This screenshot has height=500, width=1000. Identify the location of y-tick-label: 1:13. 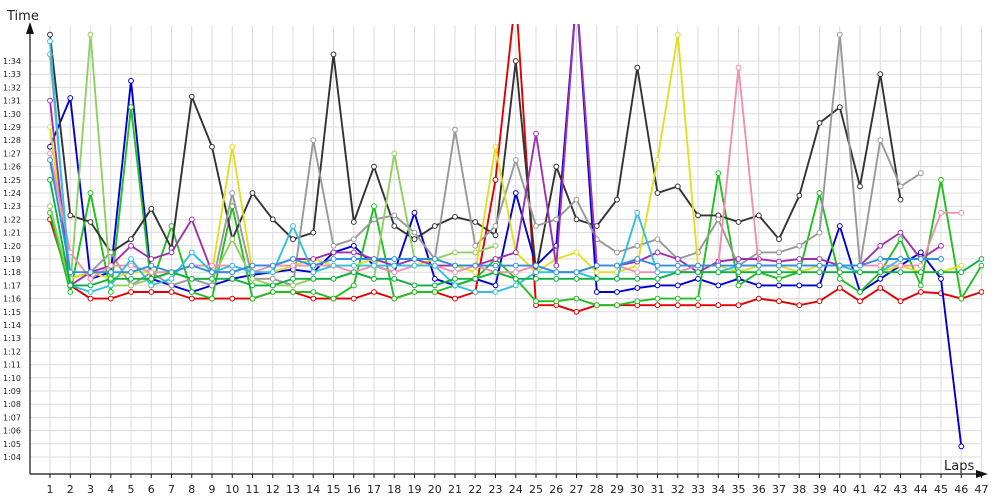
(12, 338).